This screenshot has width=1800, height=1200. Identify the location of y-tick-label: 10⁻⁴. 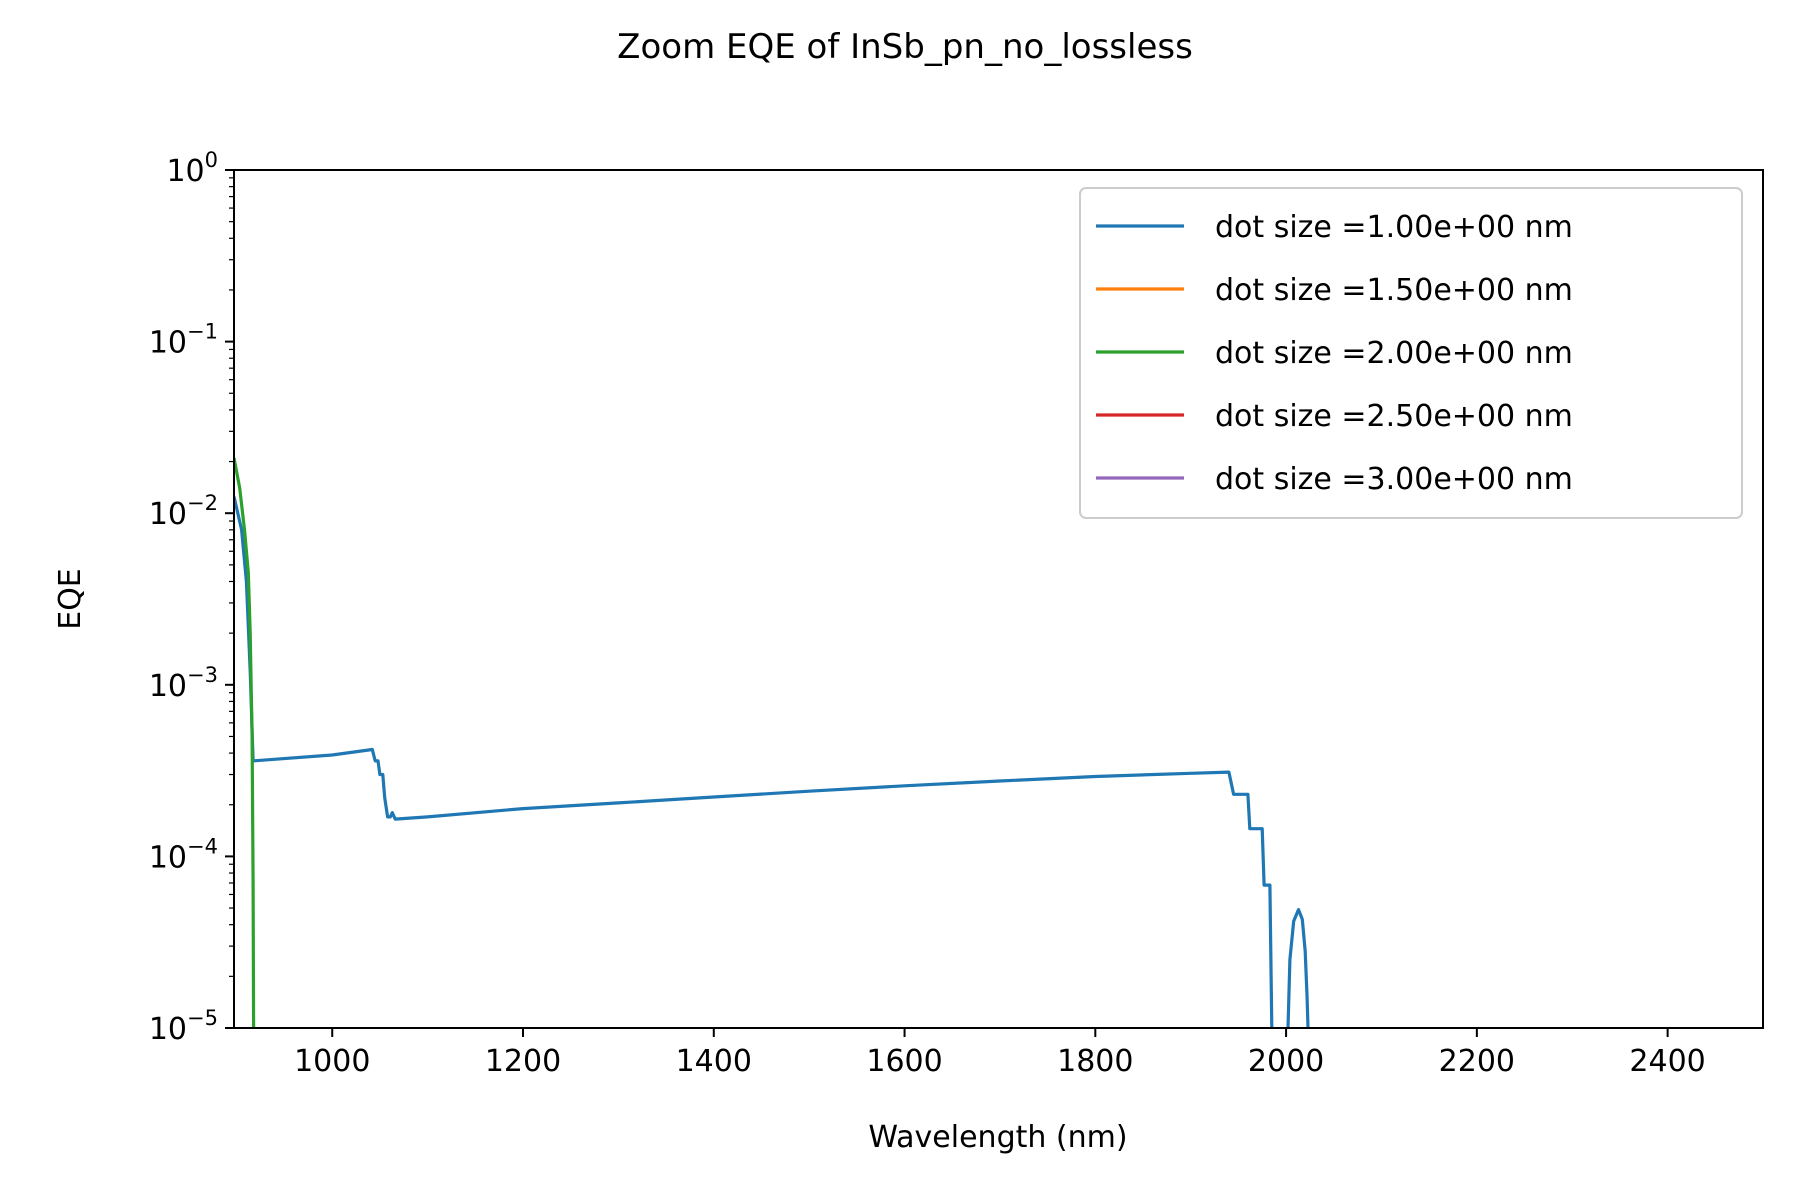
(183, 854).